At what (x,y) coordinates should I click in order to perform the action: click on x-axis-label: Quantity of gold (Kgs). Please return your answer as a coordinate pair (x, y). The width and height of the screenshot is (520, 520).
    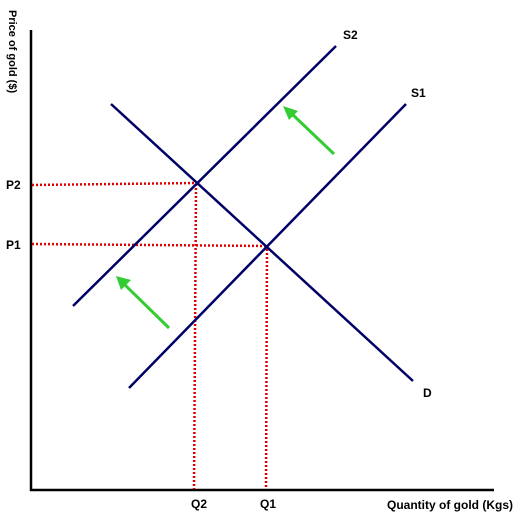
    Looking at the image, I should click on (450, 505).